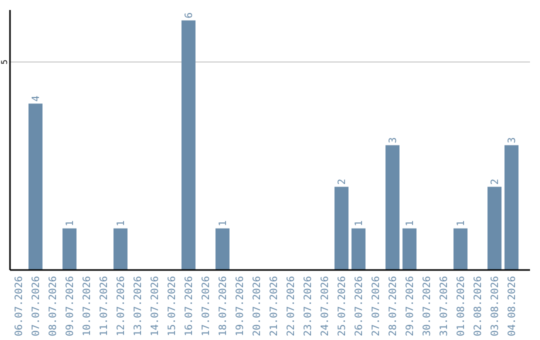 The image size is (540, 340). I want to click on x-tick-label: 30.07.2026, so click(427, 306).